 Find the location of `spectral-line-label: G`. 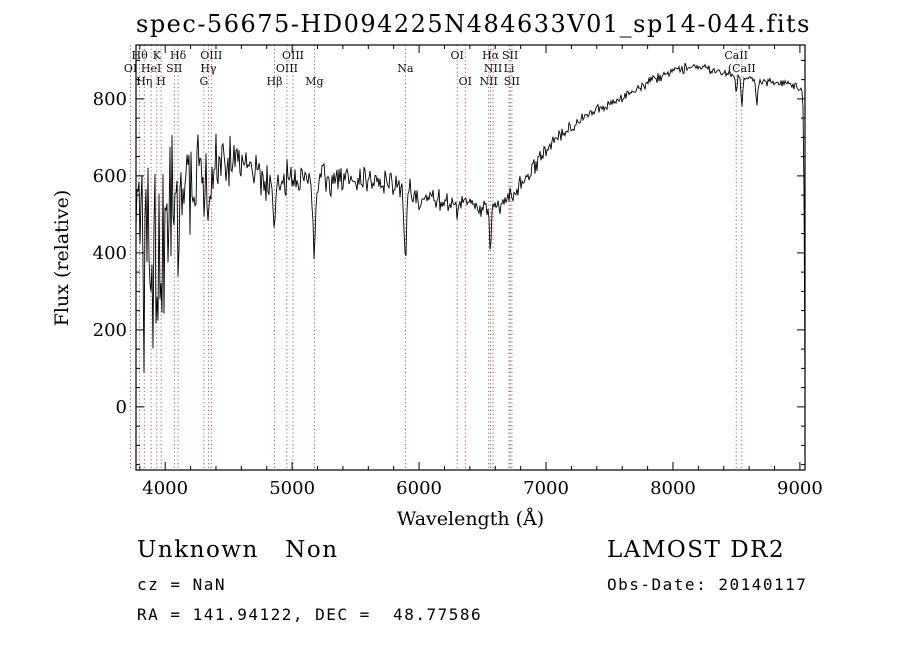

spectral-line-label: G is located at coordinates (204, 81).